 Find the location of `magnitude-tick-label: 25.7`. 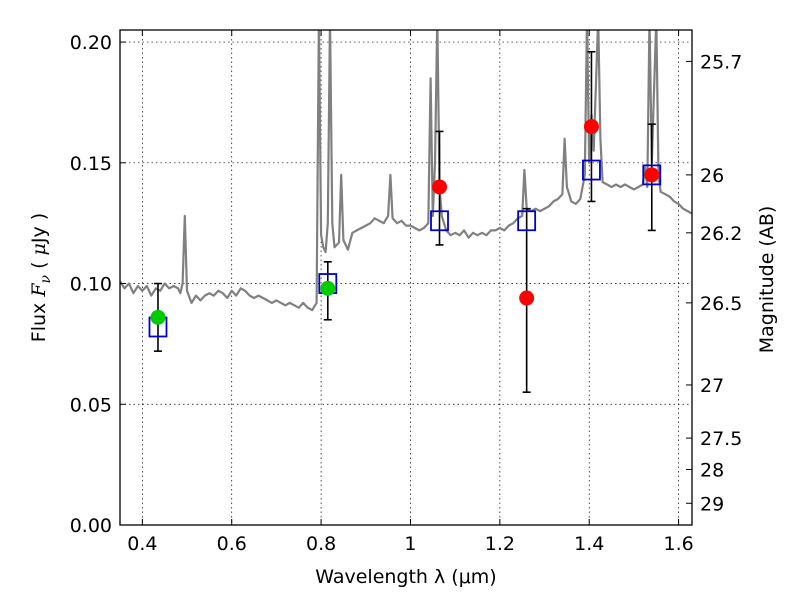

magnitude-tick-label: 25.7 is located at coordinates (721, 62).